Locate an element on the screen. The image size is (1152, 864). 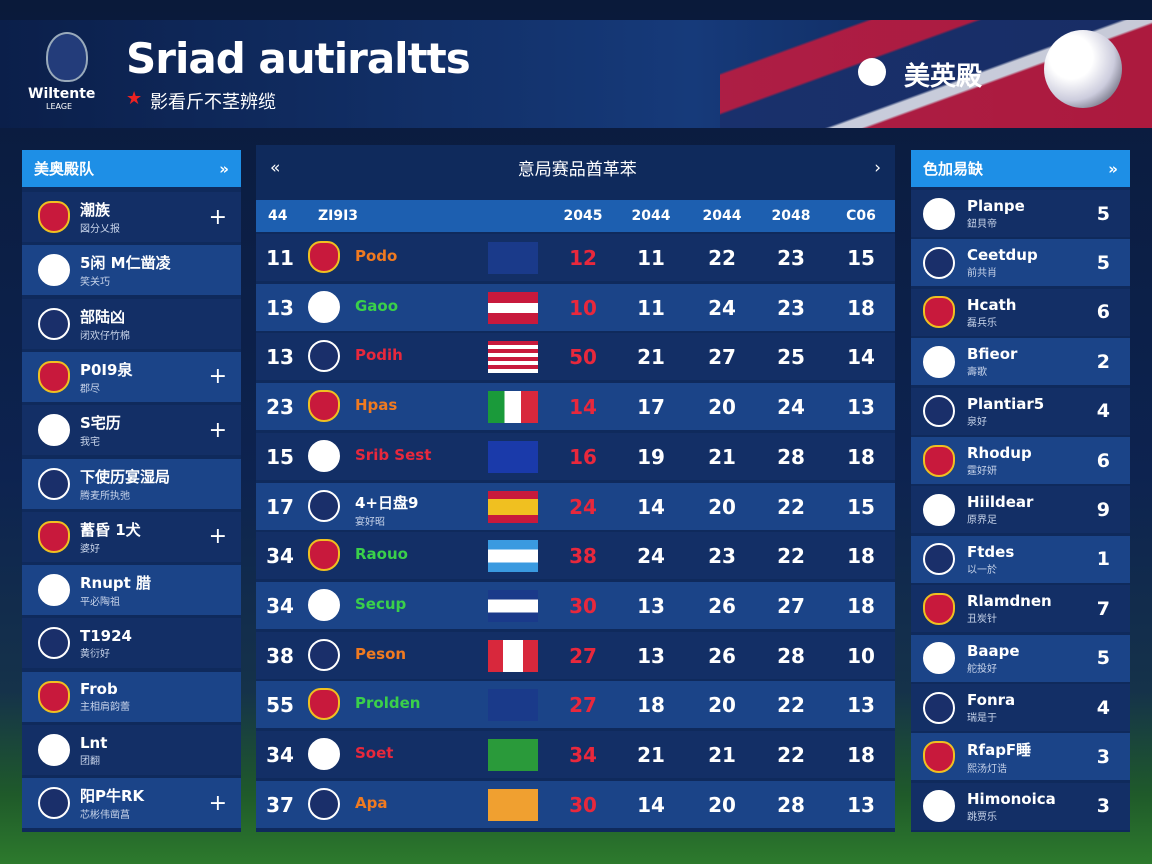
team-name: Bfieor is located at coordinates (992, 354).